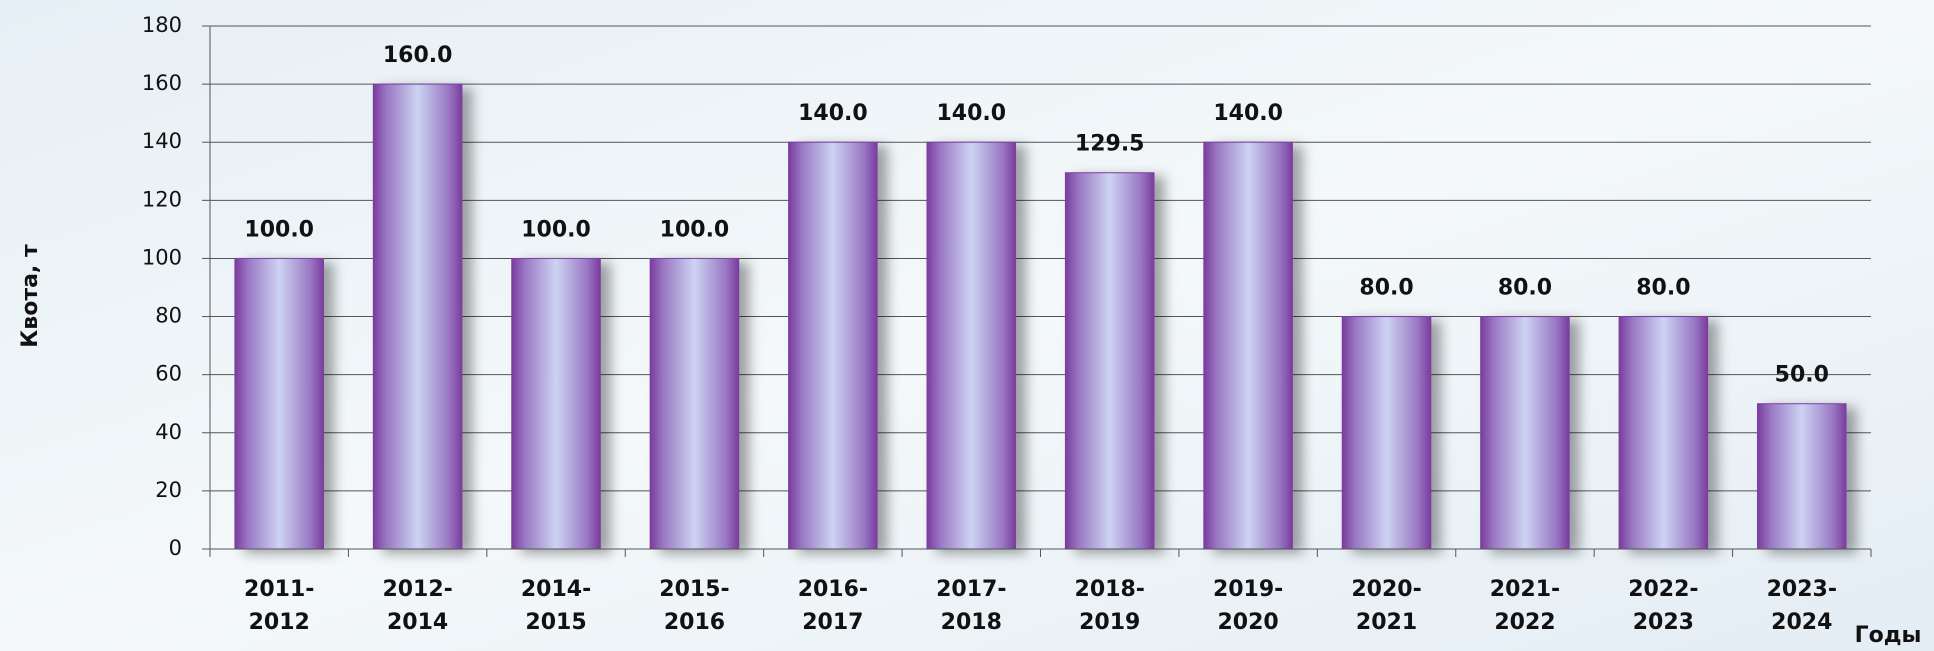 This screenshot has height=651, width=1934. What do you see at coordinates (971, 589) in the screenshot?
I see `x-tick-label-line: 2017-` at bounding box center [971, 589].